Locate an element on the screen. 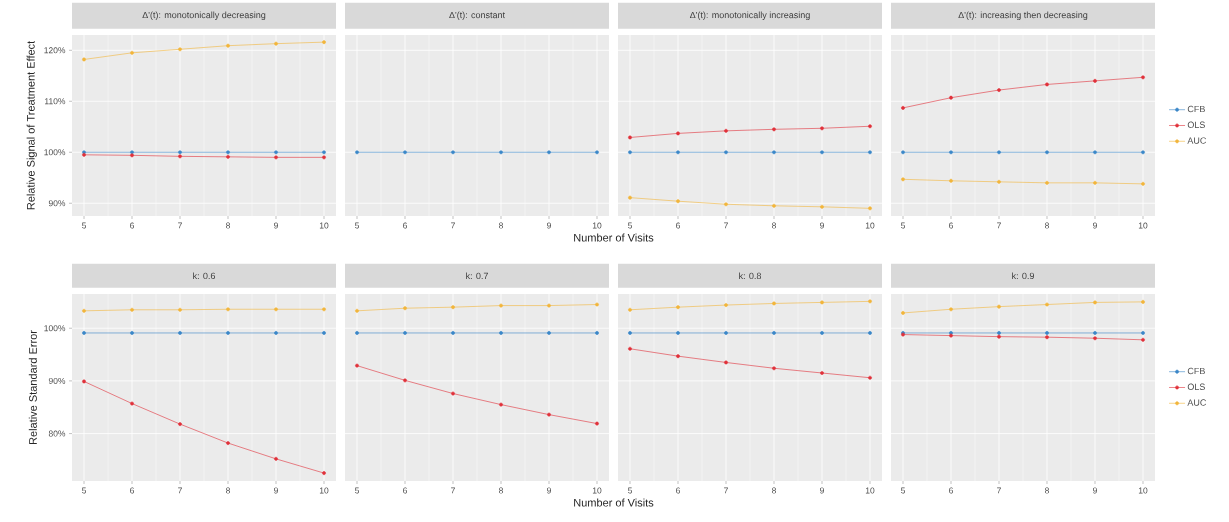 This screenshot has height=522, width=1229. y-tick-label: 120% is located at coordinates (55, 50).